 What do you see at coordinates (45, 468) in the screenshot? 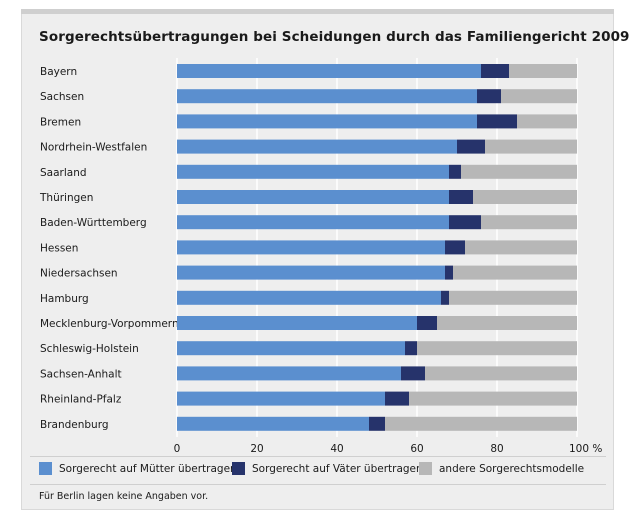
I see `legend-swatch-mothers` at bounding box center [45, 468].